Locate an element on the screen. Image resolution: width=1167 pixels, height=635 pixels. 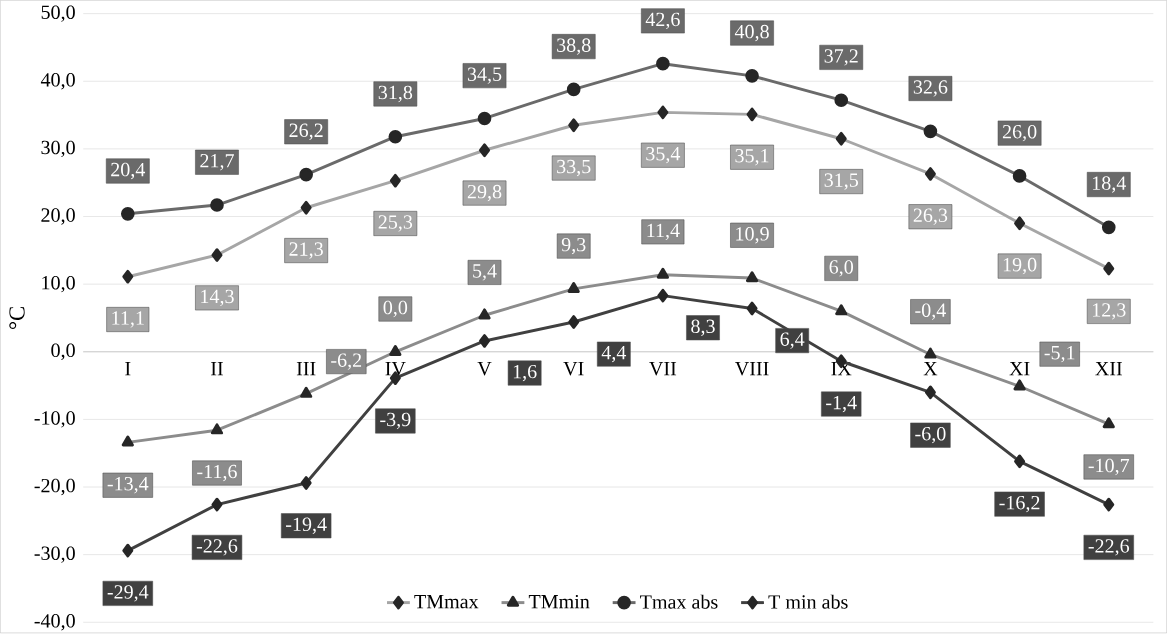
x-tick-label: VII is located at coordinates (663, 369).